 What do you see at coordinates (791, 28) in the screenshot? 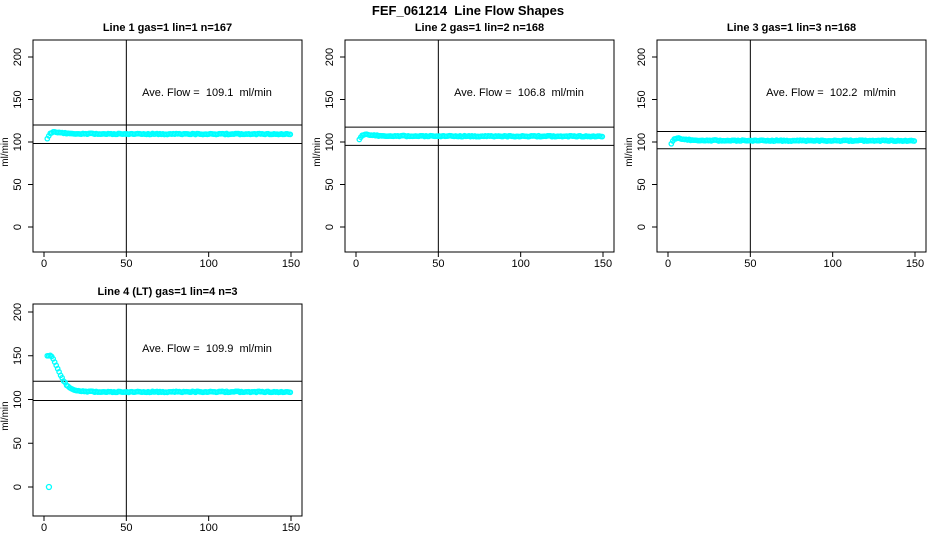
I see `panel-title: Line 3 gas=1 lin=3 n=168` at bounding box center [791, 28].